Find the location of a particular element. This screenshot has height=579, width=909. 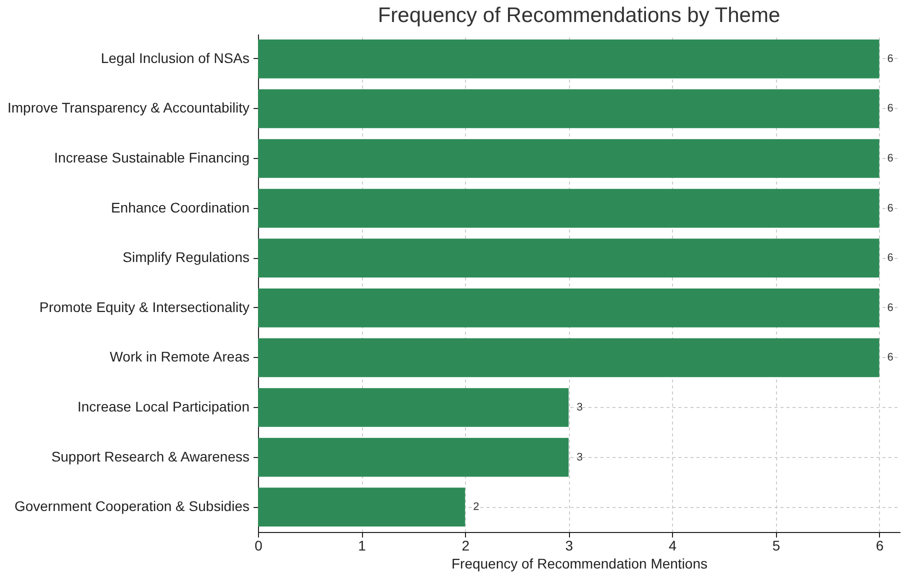

y-tick-label: Increase Local Participation is located at coordinates (164, 406).